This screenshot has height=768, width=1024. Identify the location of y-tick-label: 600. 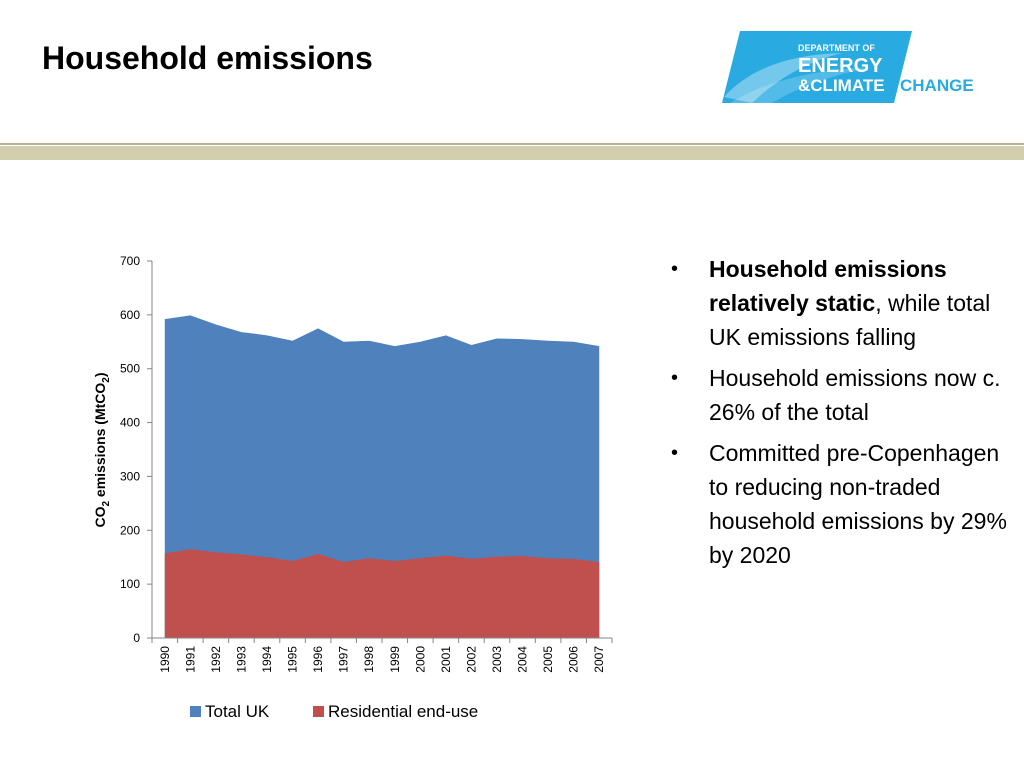
(130, 315).